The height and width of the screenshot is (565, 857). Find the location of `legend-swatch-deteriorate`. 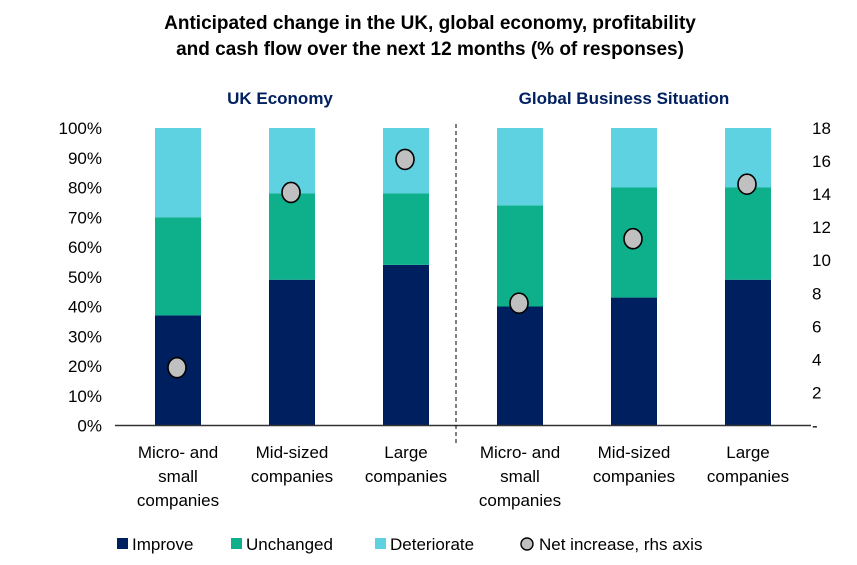

legend-swatch-deteriorate is located at coordinates (380, 543).